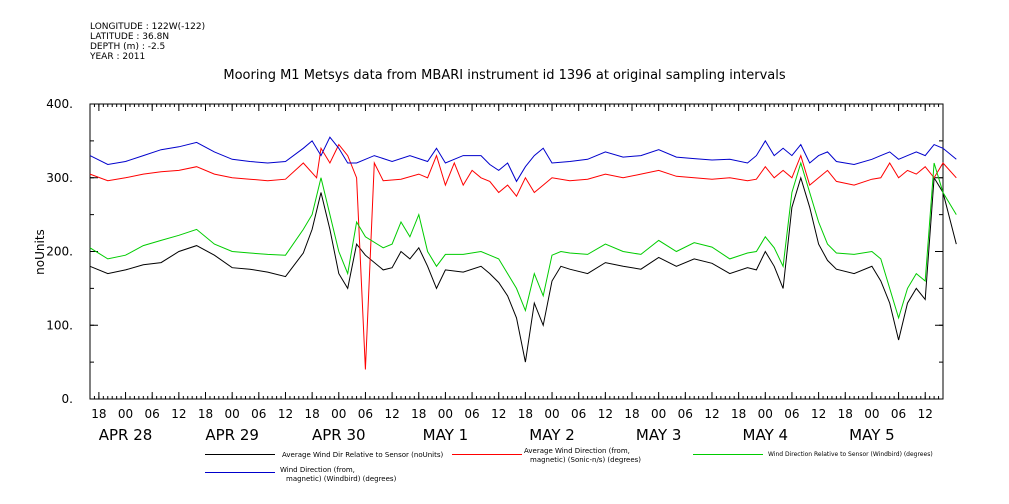  I want to click on x-date-label: MAY 1, so click(446, 435).